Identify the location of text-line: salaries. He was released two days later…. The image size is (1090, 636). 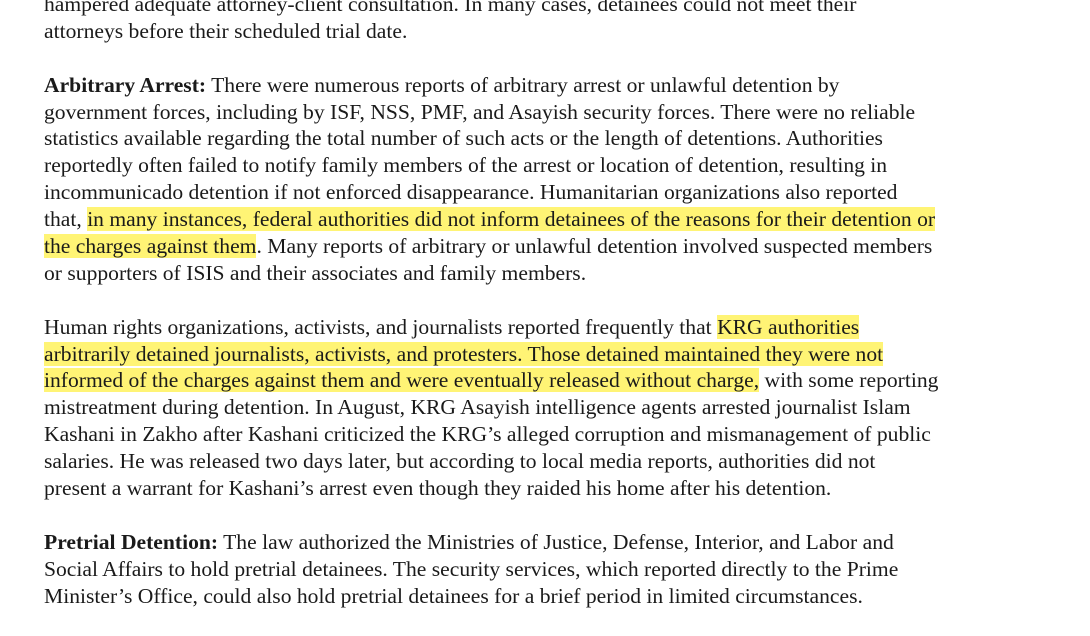
(491, 461).